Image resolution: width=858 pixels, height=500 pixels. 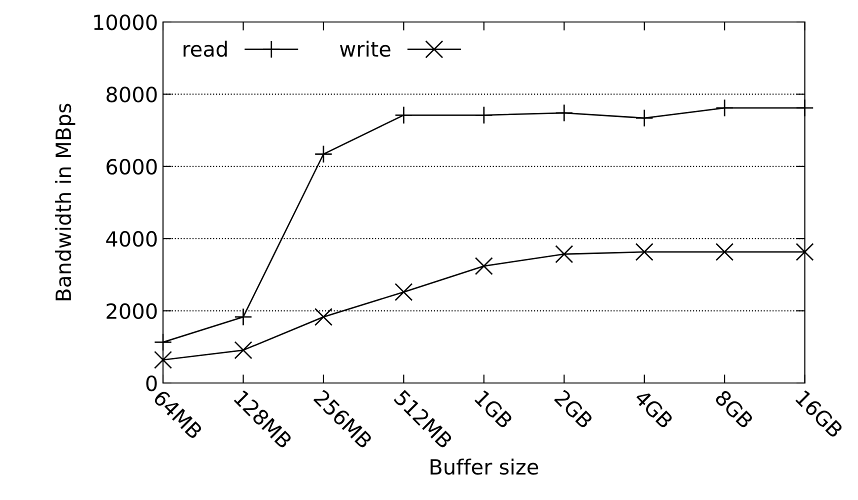 What do you see at coordinates (484, 466) in the screenshot?
I see `x-axis-title: Buffer size` at bounding box center [484, 466].